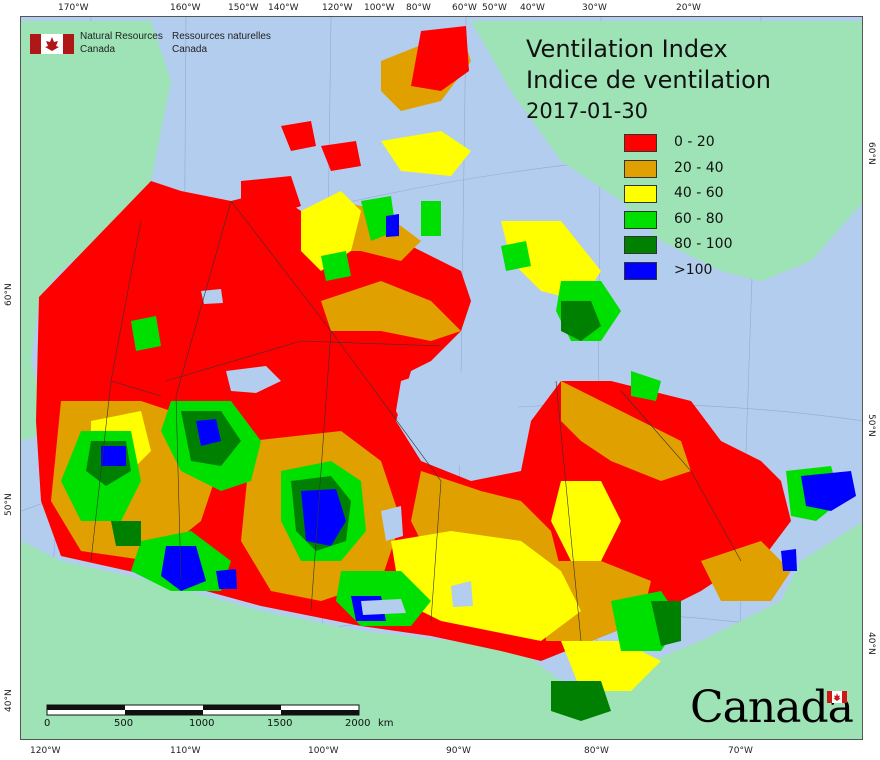 The height and width of the screenshot is (760, 880). What do you see at coordinates (699, 167) in the screenshot?
I see `legend-label: 20 - 40` at bounding box center [699, 167].